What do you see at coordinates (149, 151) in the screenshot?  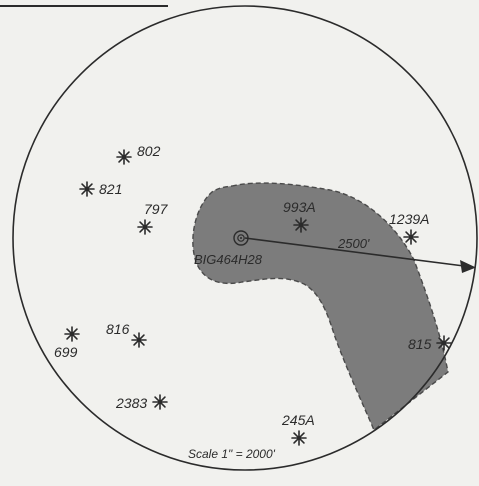 I see `well-label-802: 802` at bounding box center [149, 151].